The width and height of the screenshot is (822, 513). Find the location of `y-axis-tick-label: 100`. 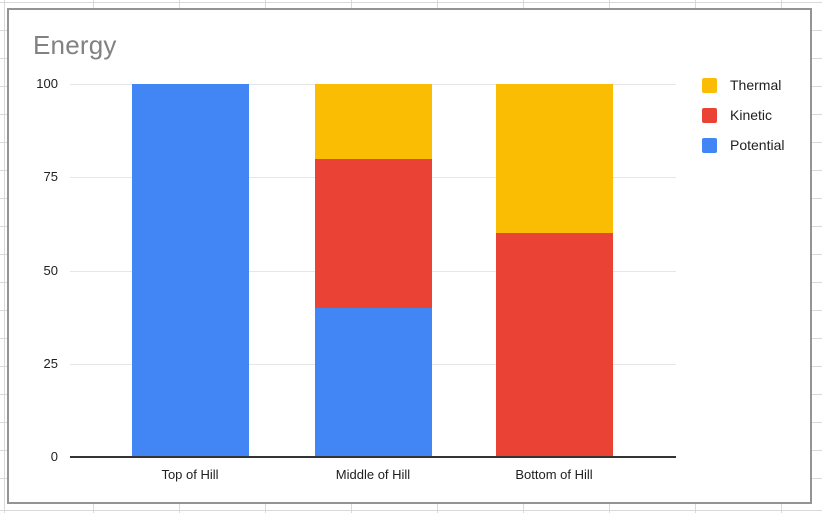

y-axis-tick-label: 100 is located at coordinates (47, 83).